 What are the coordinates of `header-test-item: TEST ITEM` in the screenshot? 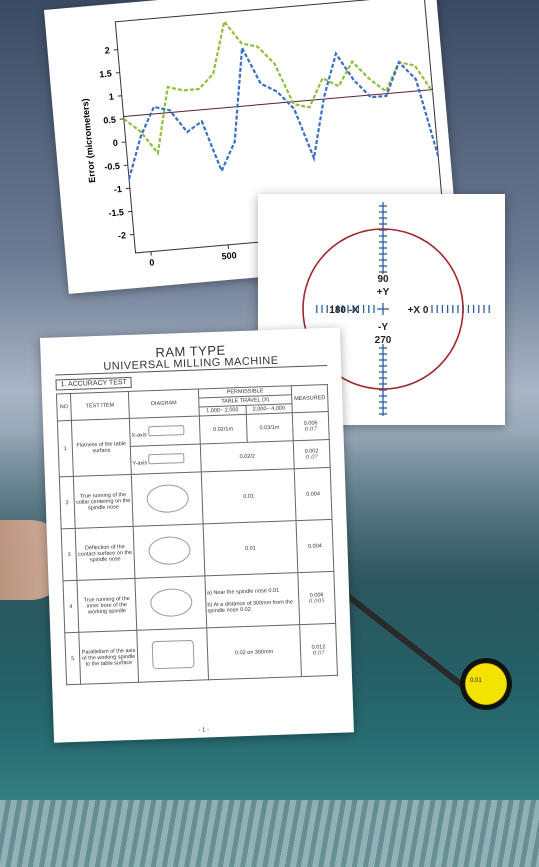 It's located at (100, 406).